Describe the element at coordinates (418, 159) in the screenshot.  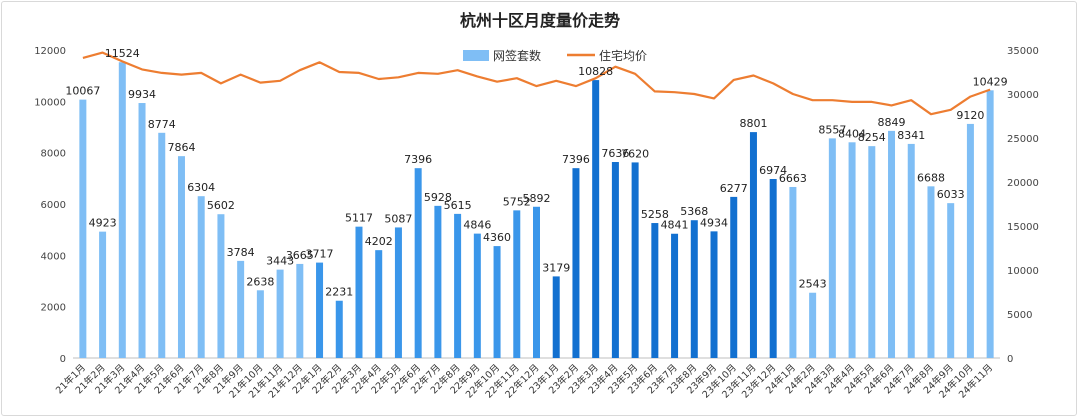
I see `bar-value-label: 7396` at that location.